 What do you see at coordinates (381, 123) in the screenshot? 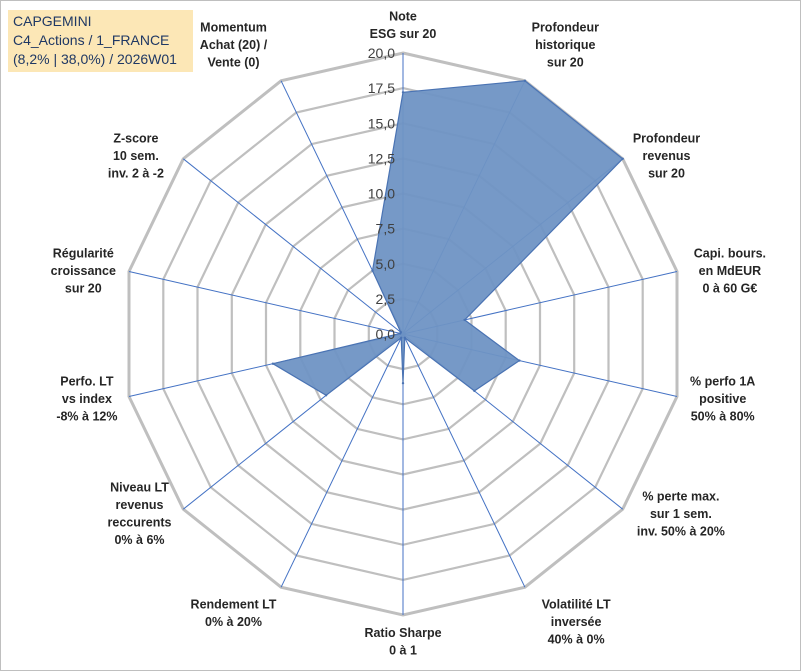
I see `tick-label: 15,0` at bounding box center [381, 123].